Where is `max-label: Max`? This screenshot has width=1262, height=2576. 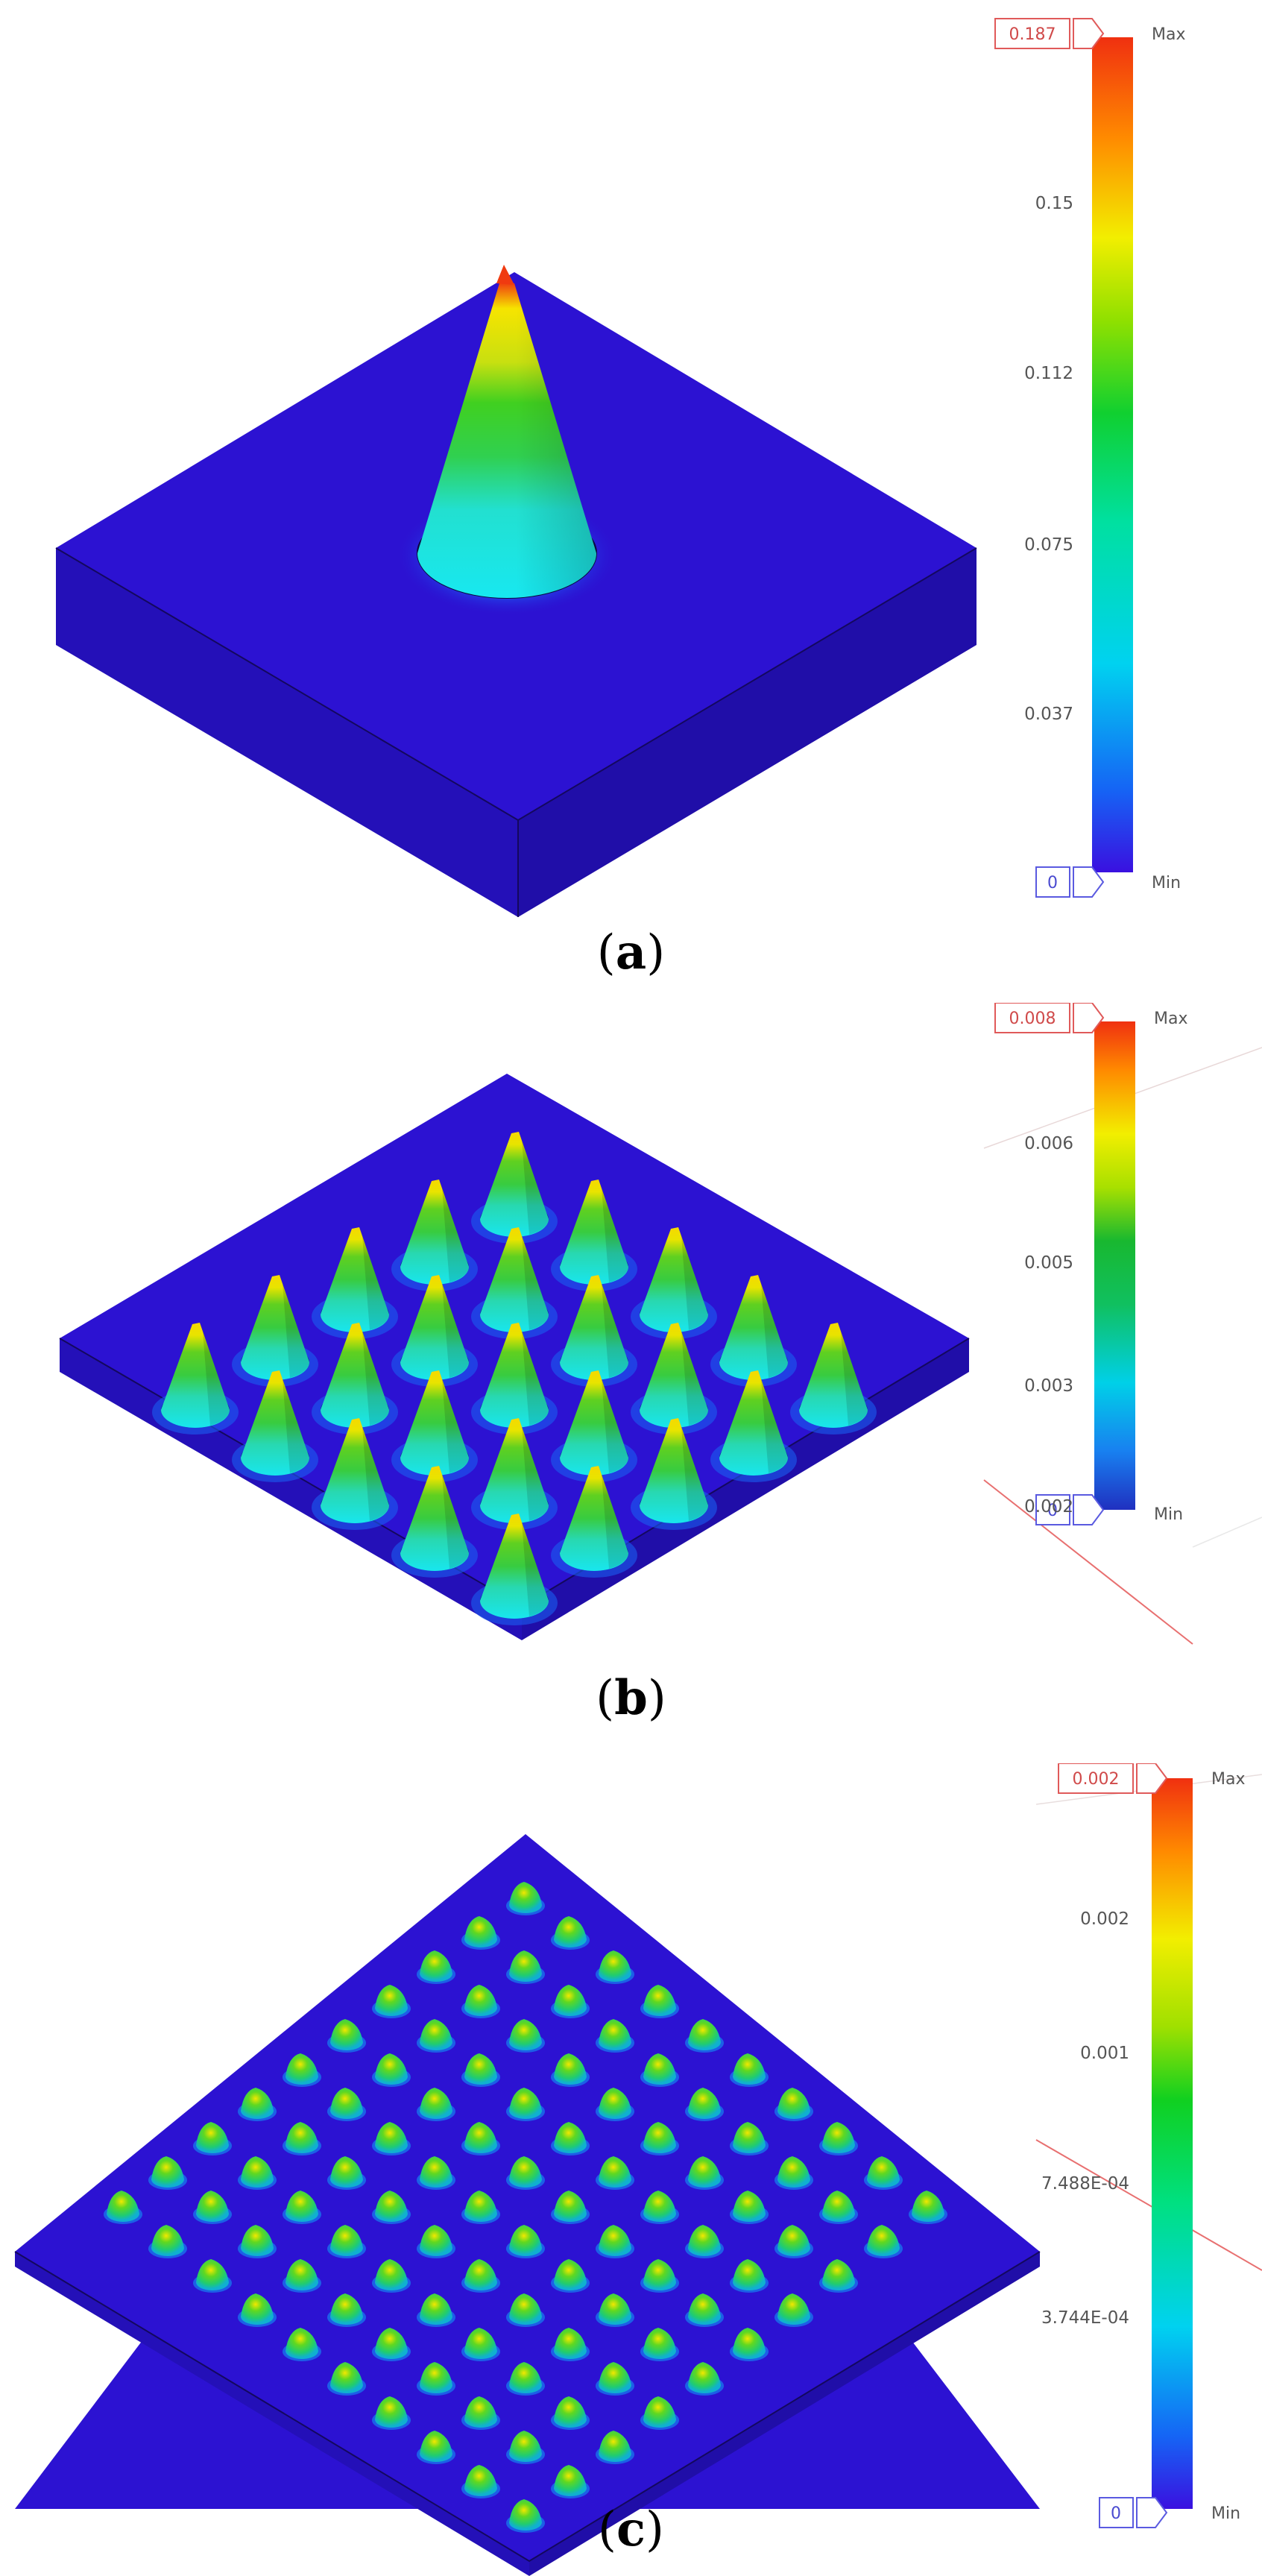 max-label: Max is located at coordinates (1228, 1779).